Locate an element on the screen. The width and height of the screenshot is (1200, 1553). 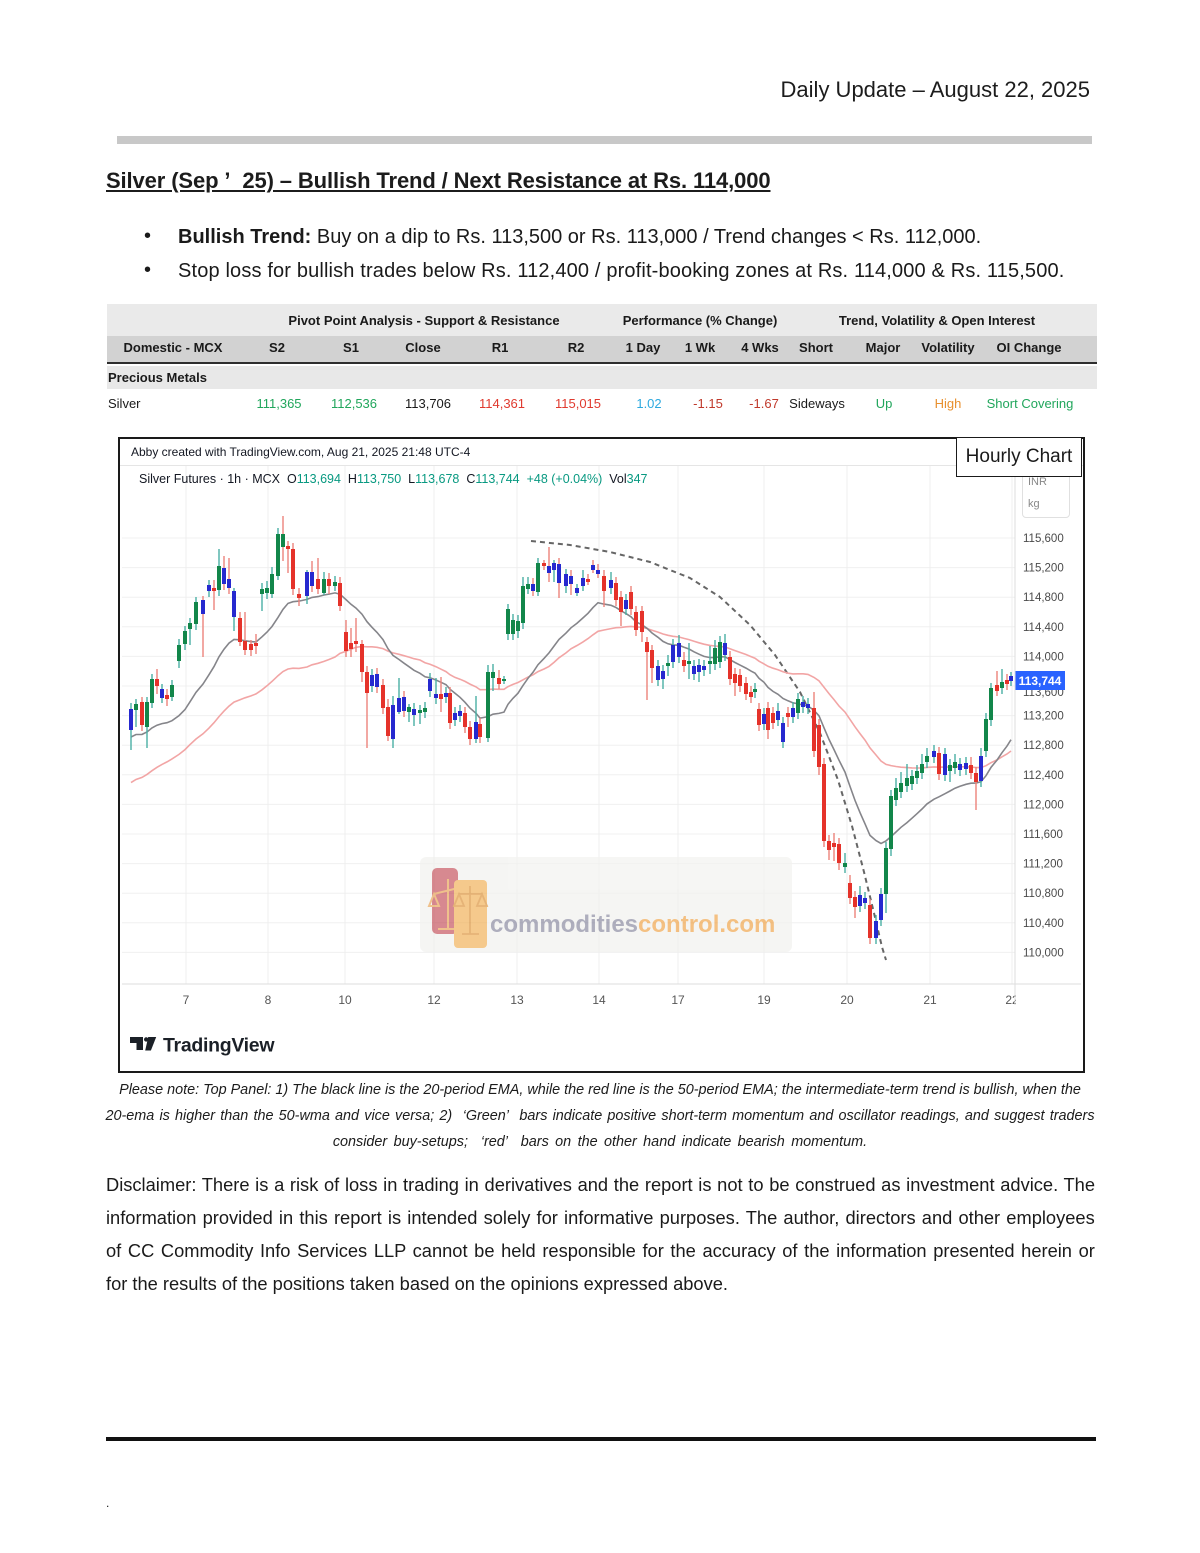
svg-text: 10 is located at coordinates (345, 1000).